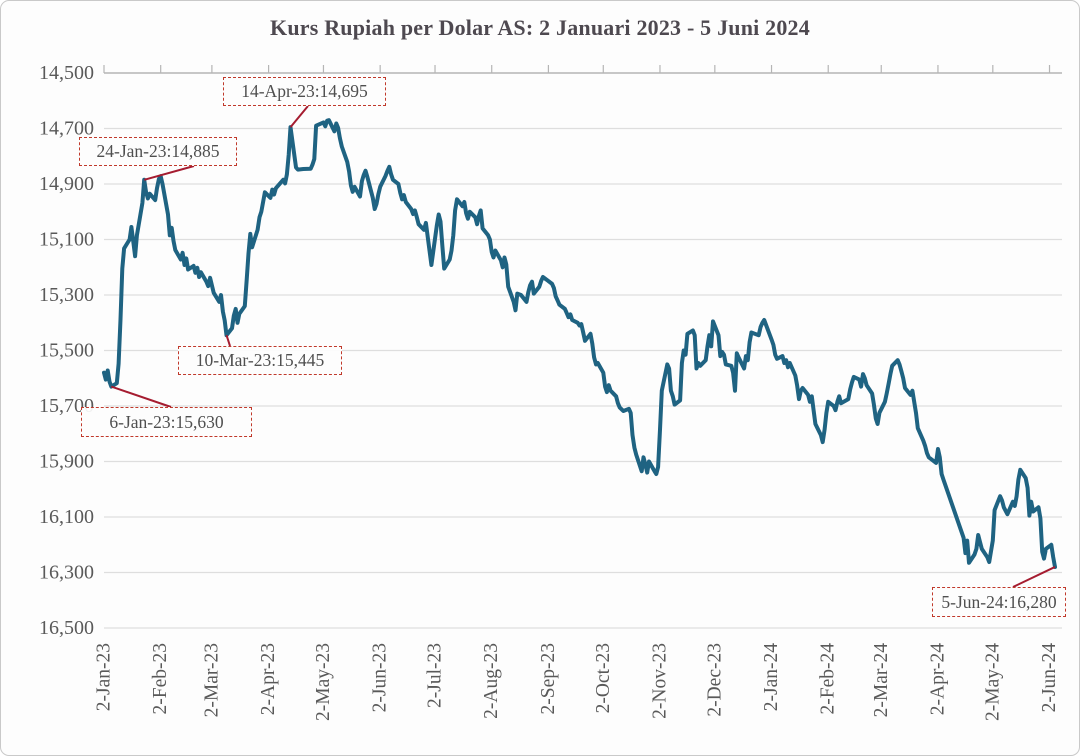  What do you see at coordinates (211, 680) in the screenshot?
I see `x-axis-label: 2-Mar-23` at bounding box center [211, 680].